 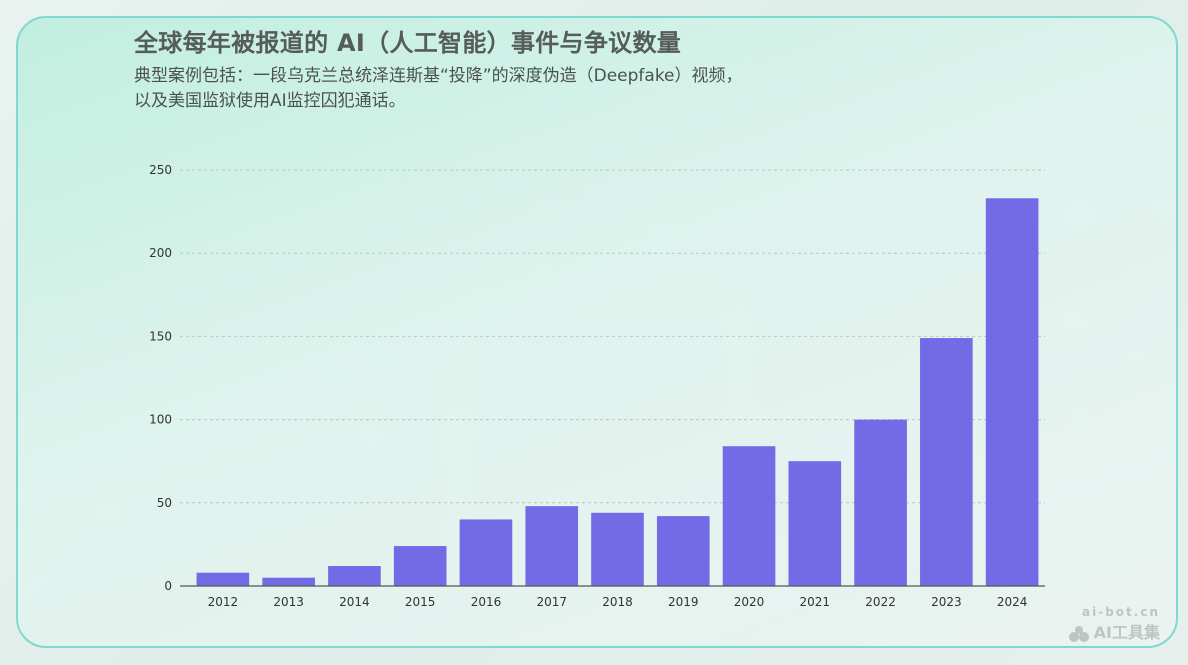 I want to click on watermark: ai-bot.cn AI工具集, so click(x=1114, y=624).